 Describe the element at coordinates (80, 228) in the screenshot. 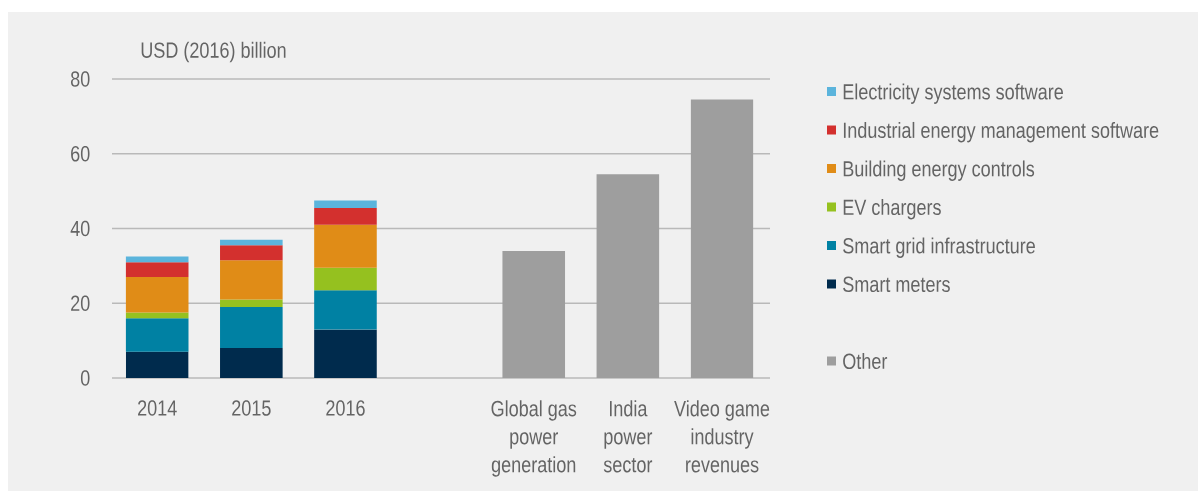

I see `y-tick-label: 40` at that location.